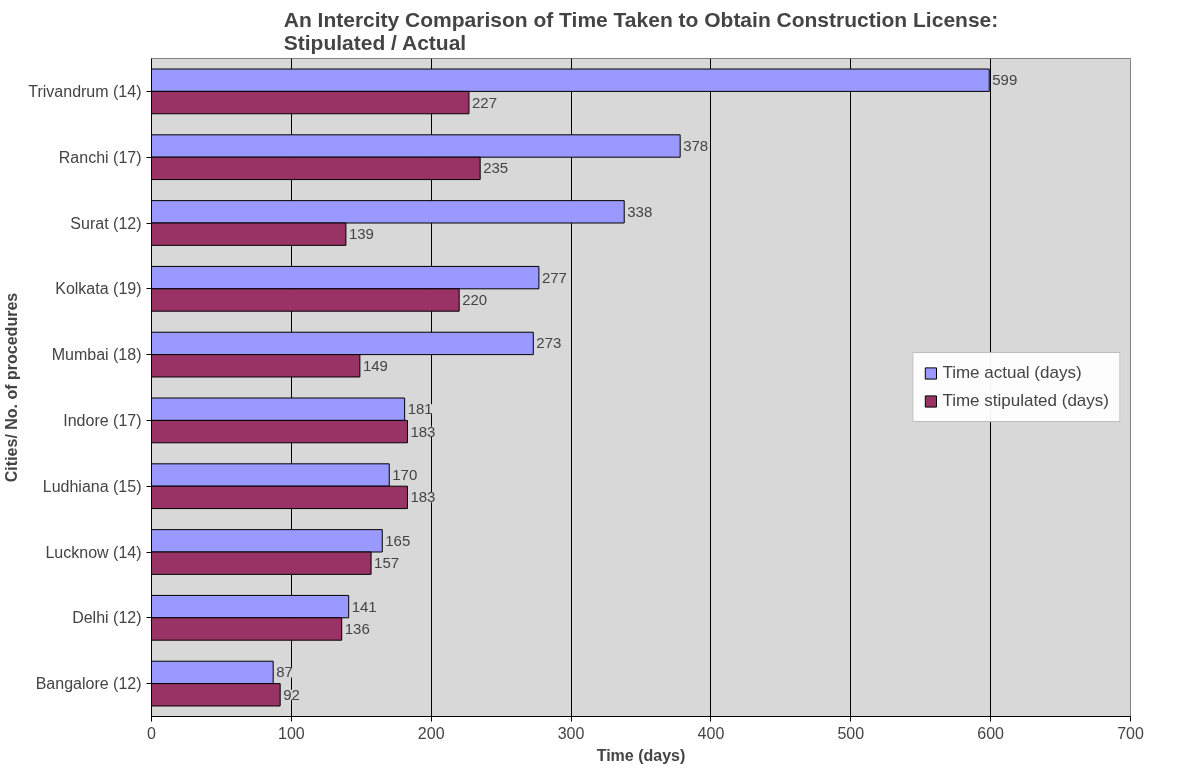 This screenshot has height=776, width=1204. I want to click on y-tick-label: Mumbai (18), so click(96, 355).